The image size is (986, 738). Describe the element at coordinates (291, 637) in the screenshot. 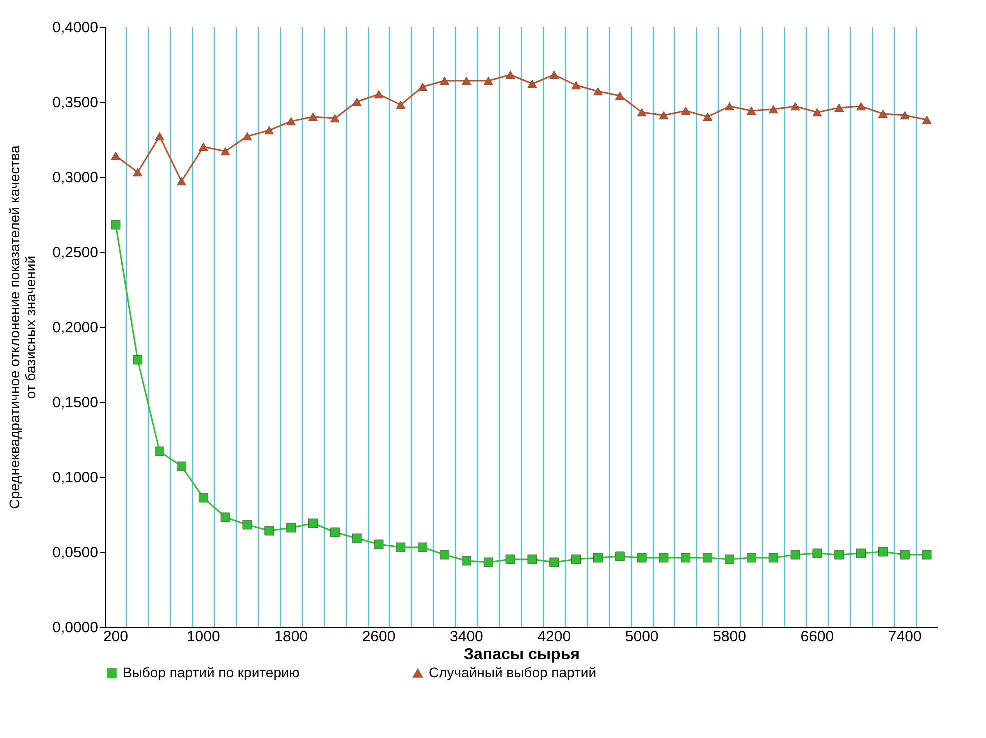

I see `x-tick-label: 1800` at that location.